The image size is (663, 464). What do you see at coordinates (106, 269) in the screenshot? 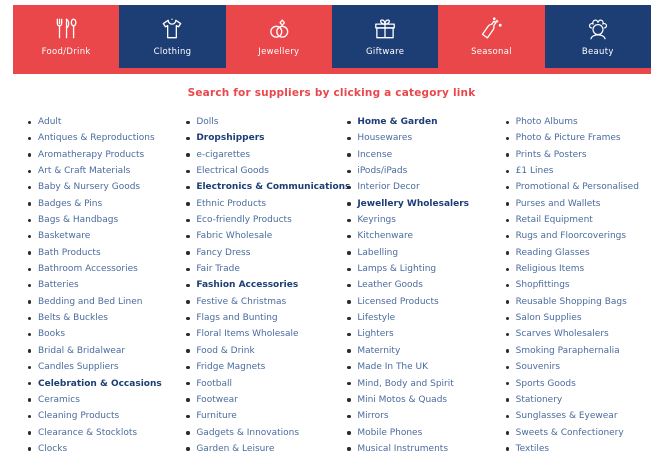
I see `category-link: Bathroom Accessories` at bounding box center [106, 269].